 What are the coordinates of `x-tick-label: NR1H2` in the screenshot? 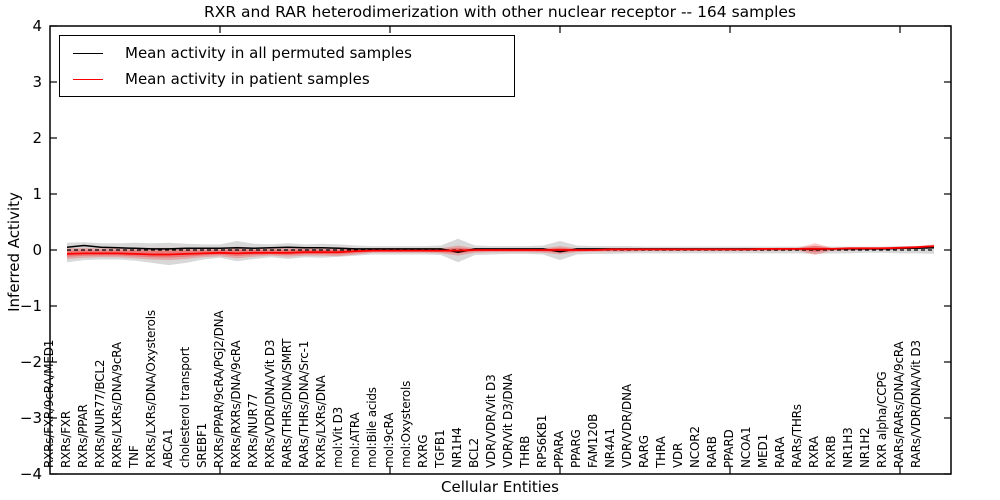 It's located at (865, 447).